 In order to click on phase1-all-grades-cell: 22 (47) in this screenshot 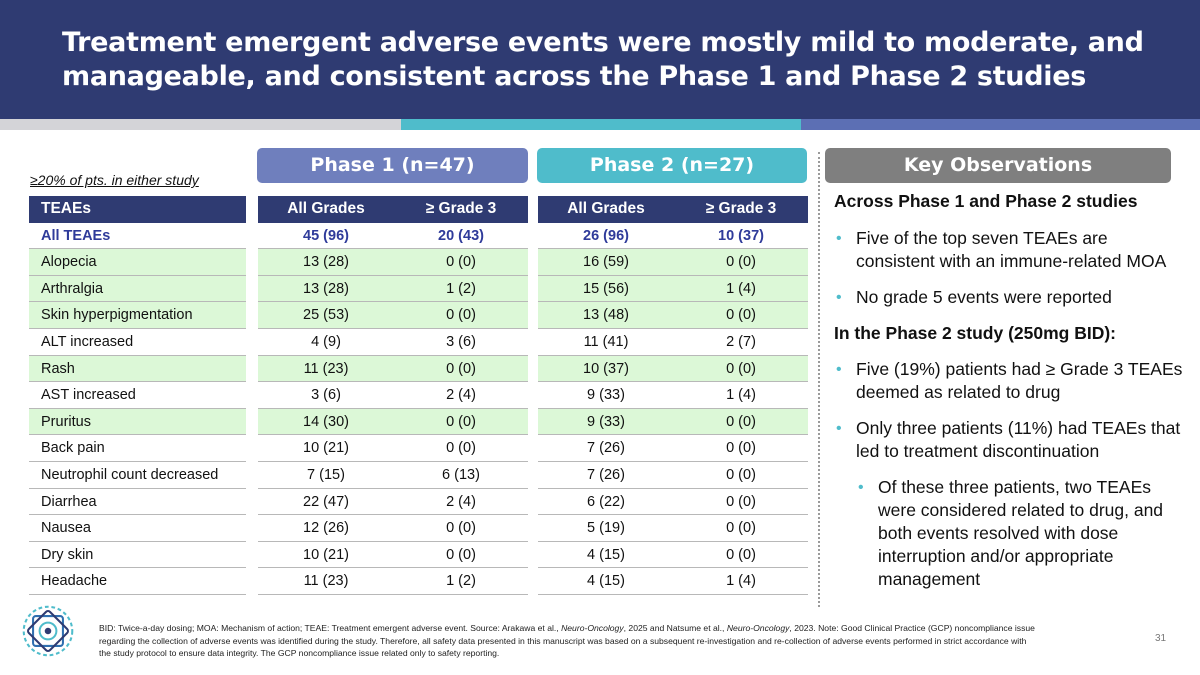, I will do `click(326, 502)`.